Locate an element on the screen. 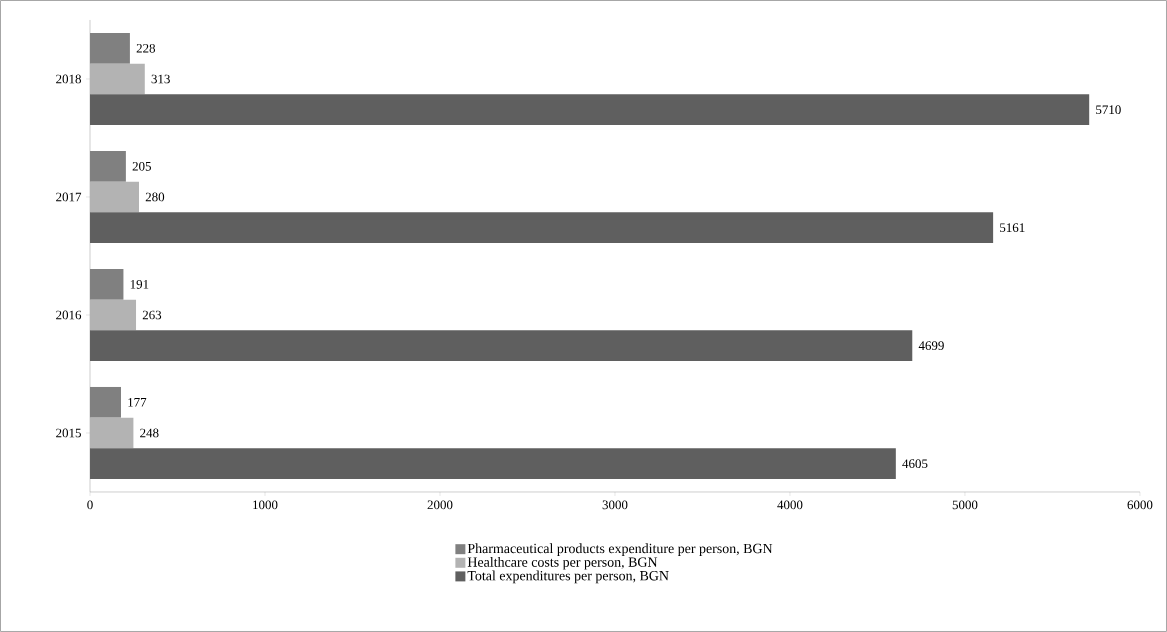 Image resolution: width=1167 pixels, height=632 pixels. data-label: 313 is located at coordinates (160, 79).